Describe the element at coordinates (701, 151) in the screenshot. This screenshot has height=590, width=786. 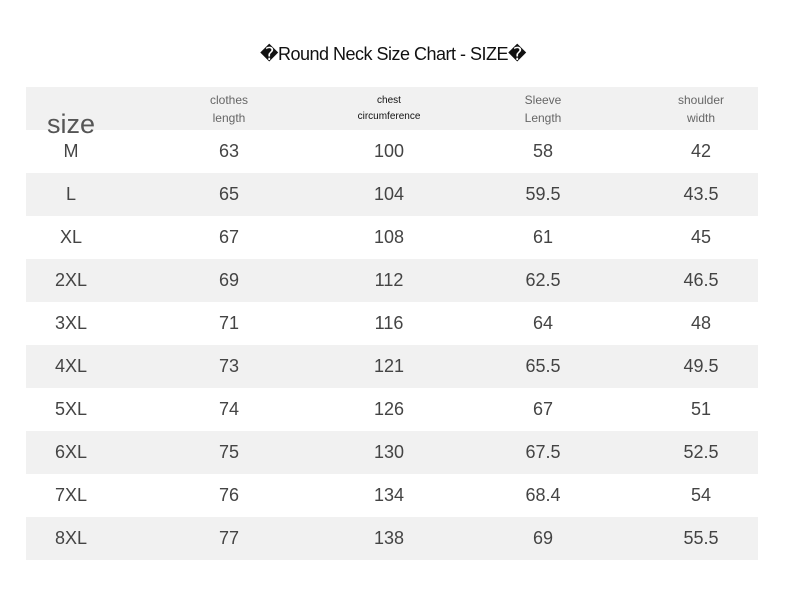
I see `table-cell: 42` at that location.